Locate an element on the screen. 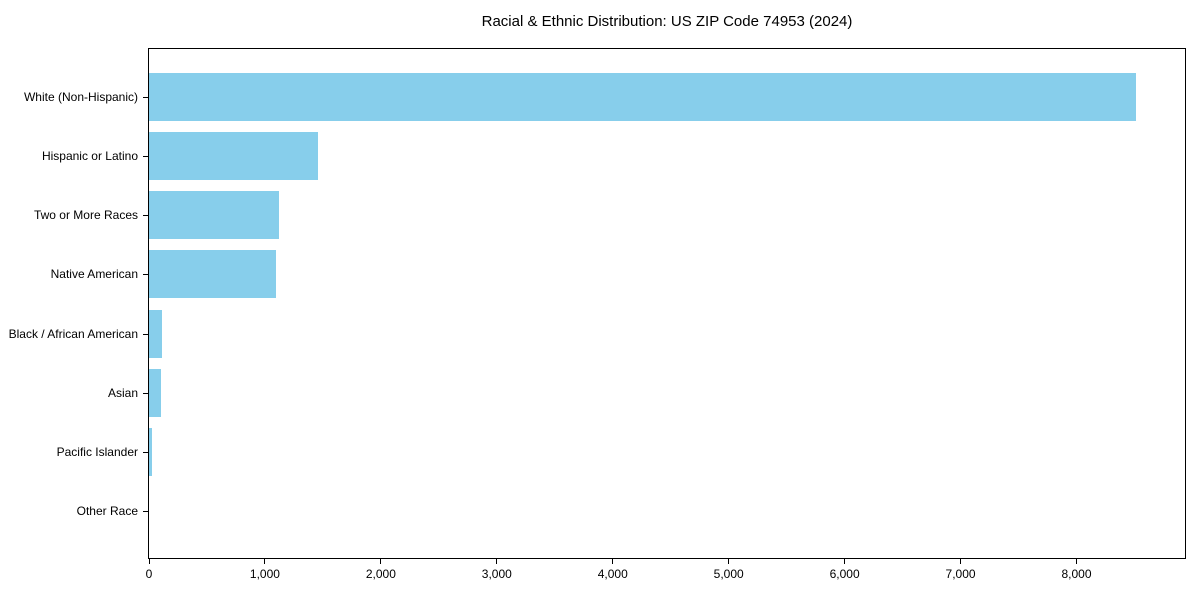 The image size is (1200, 600). x-tick-label: 4,000 is located at coordinates (612, 574).